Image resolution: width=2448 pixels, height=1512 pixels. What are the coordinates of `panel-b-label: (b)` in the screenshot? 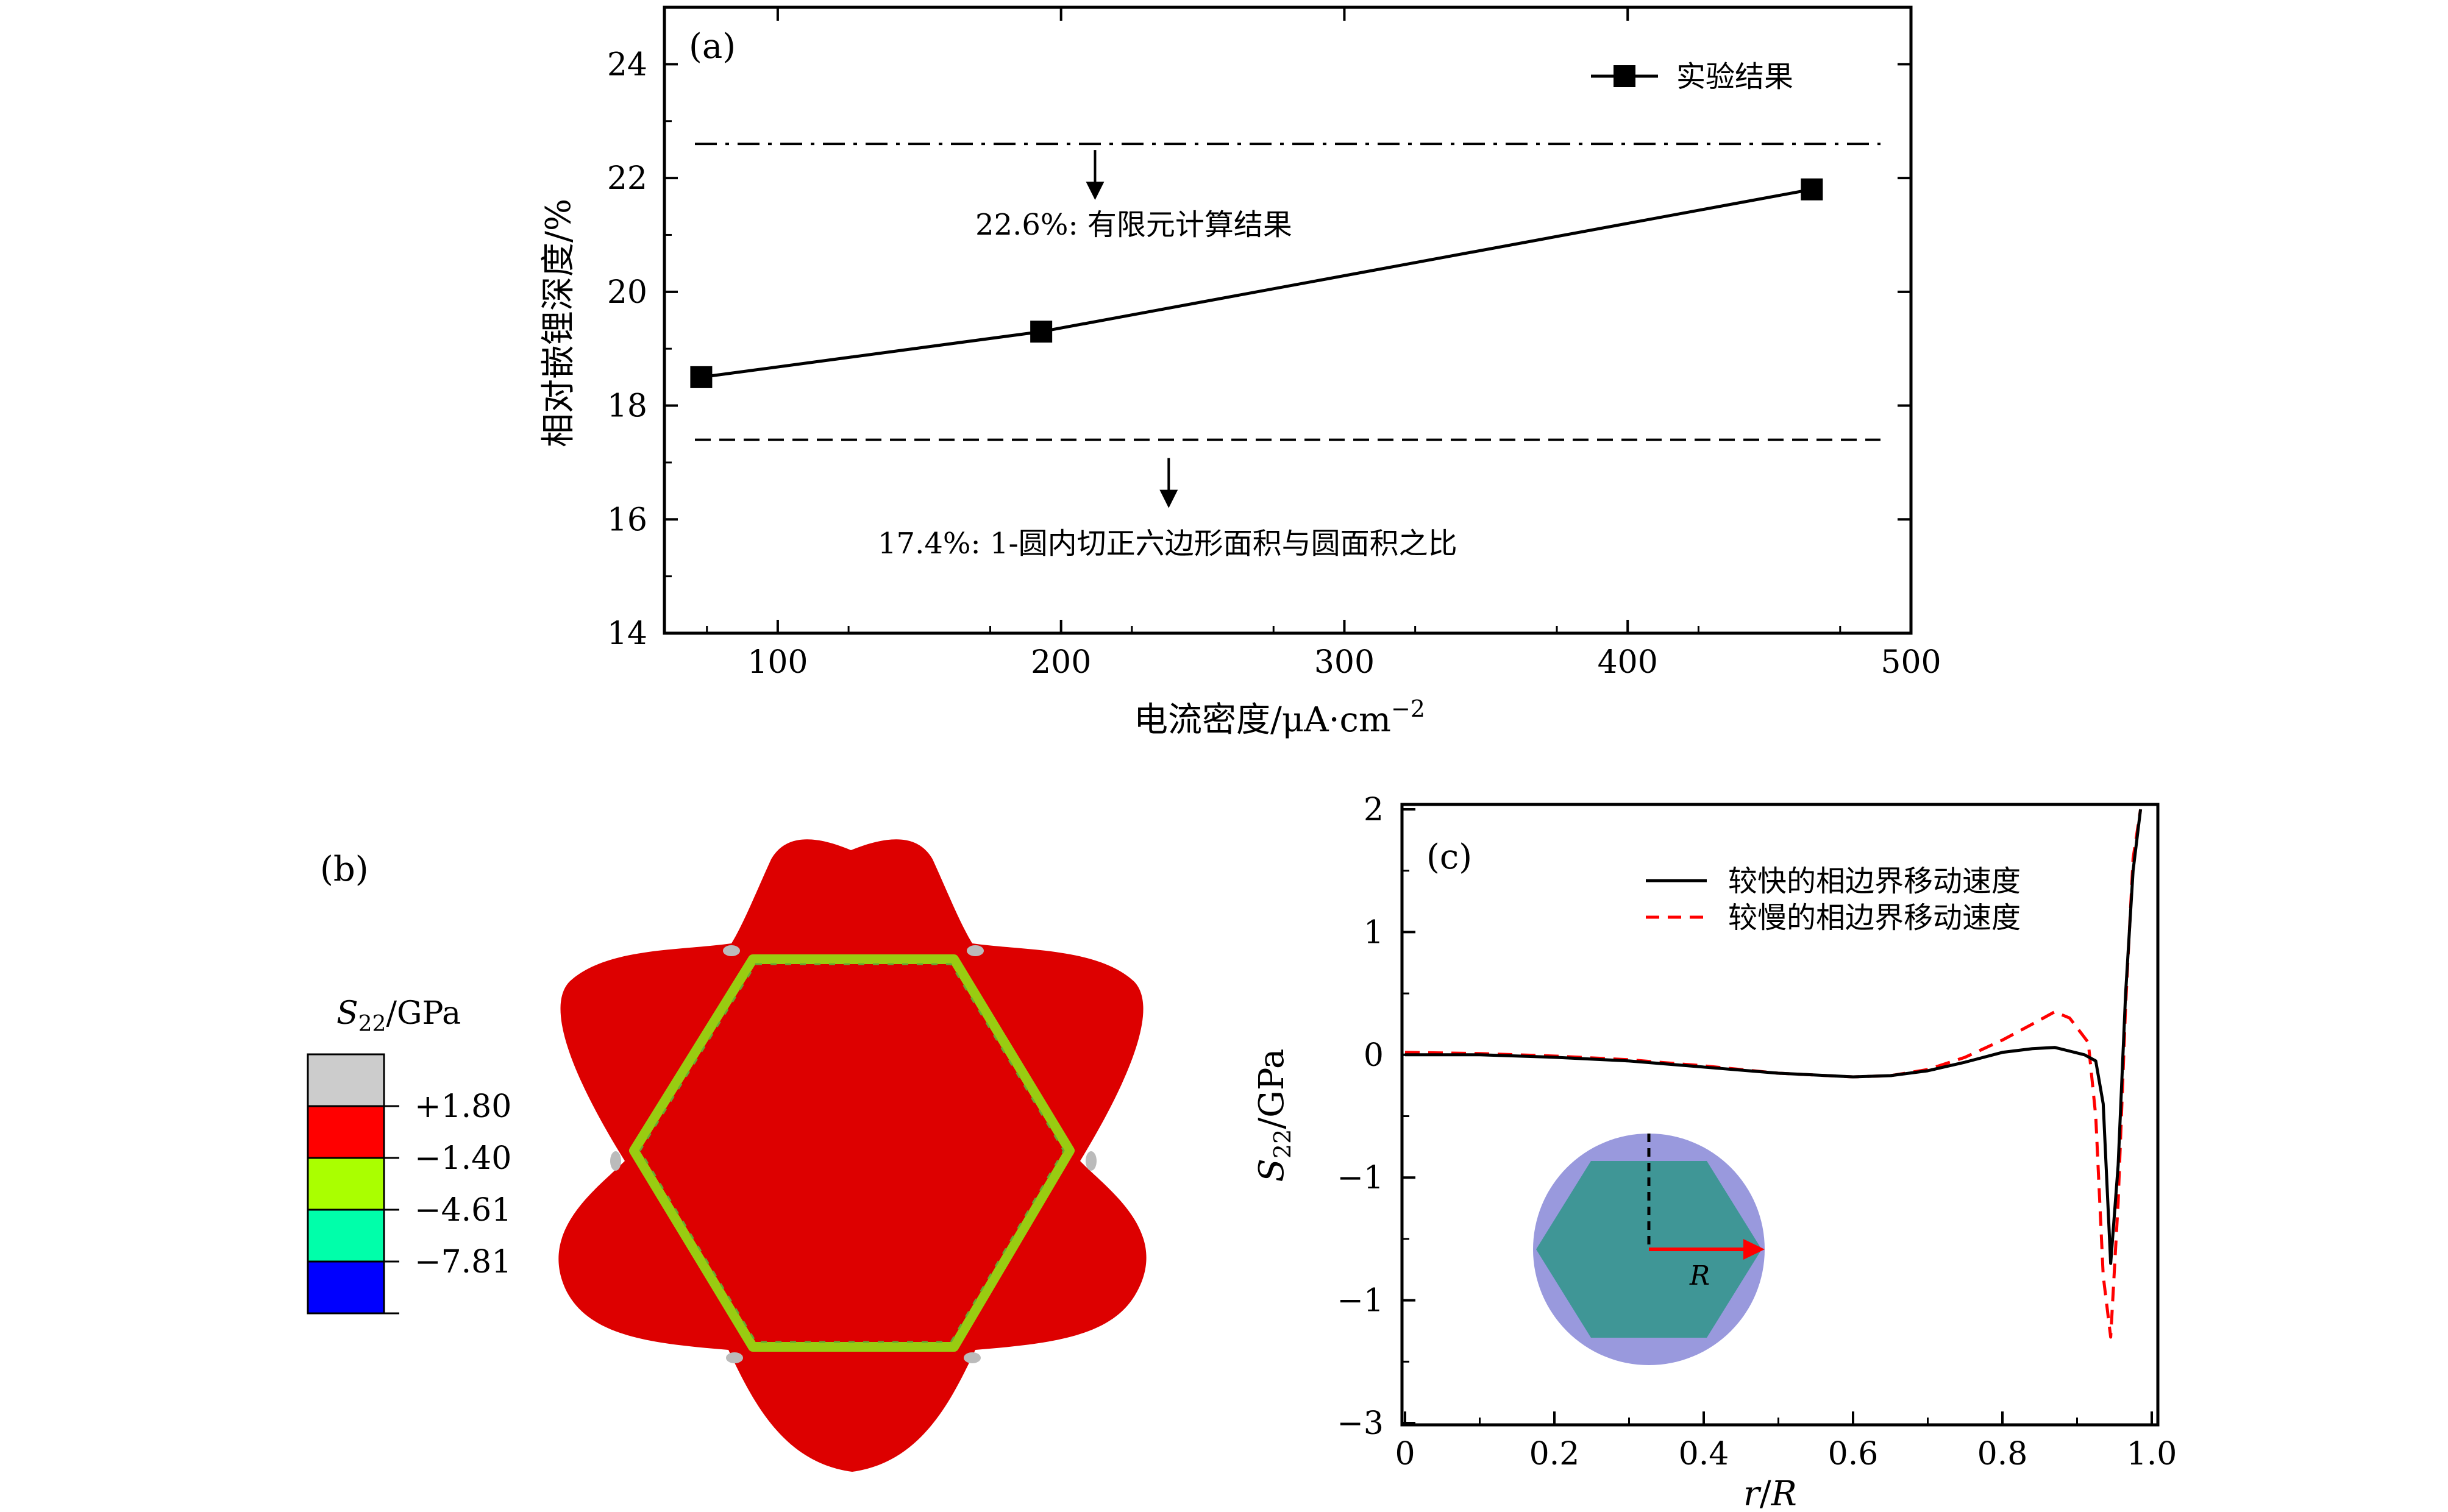 It's located at (344, 869).